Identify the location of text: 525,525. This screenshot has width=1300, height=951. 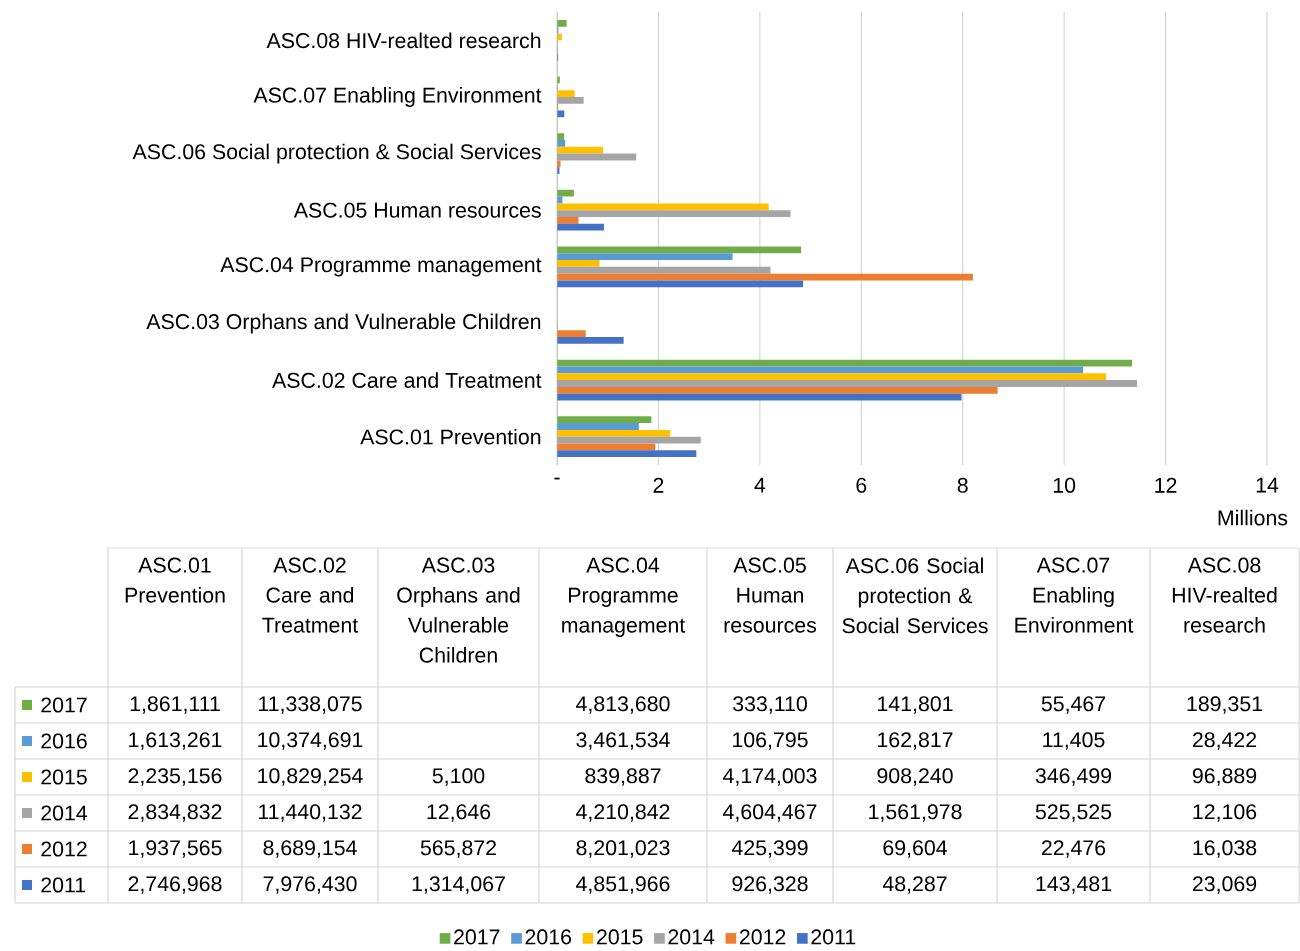
(1073, 813).